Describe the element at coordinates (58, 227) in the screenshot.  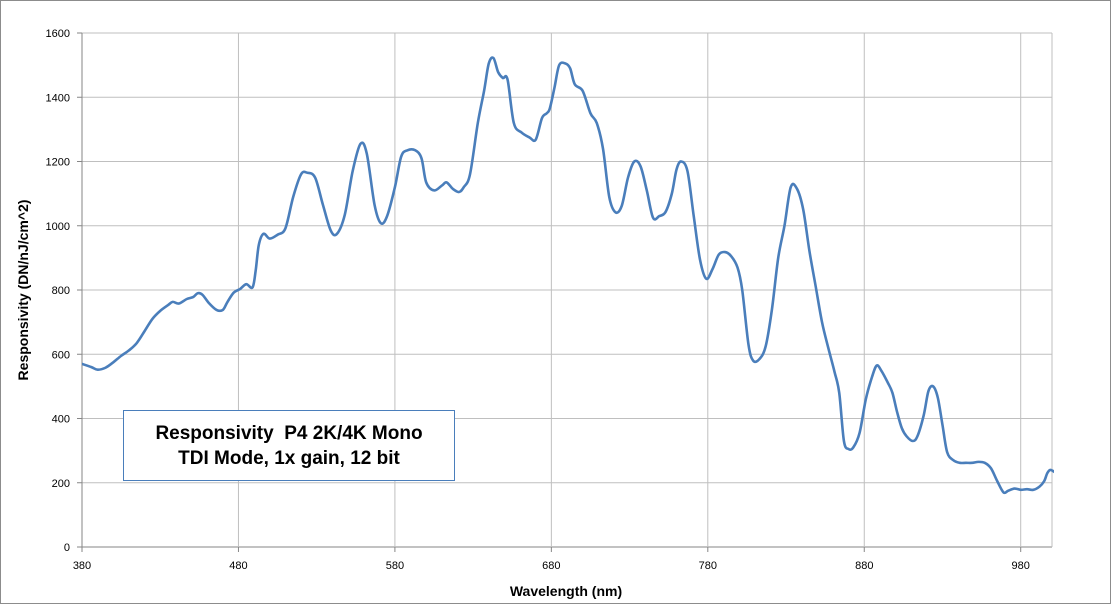
I see `y-tick-label: 1000` at that location.